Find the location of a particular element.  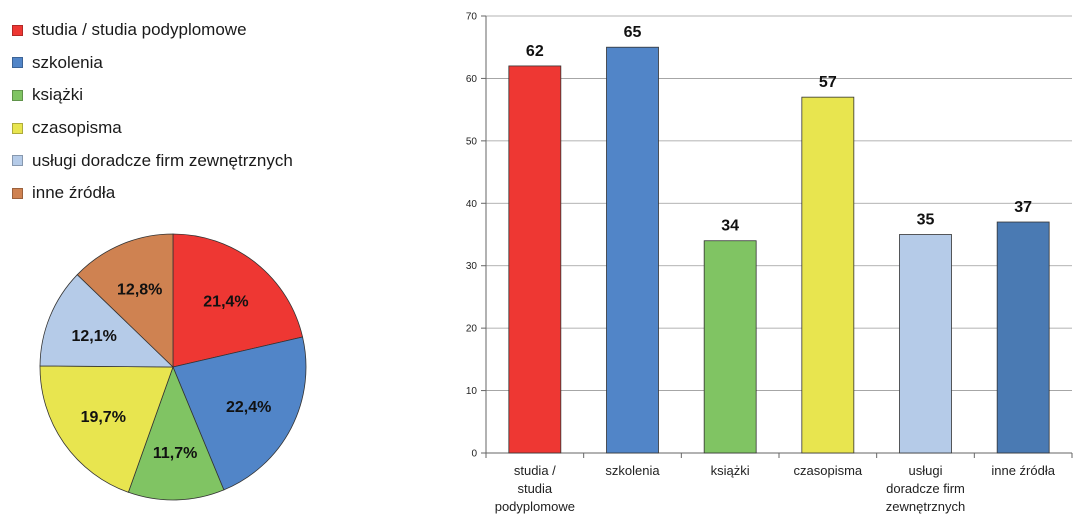

bar-value-label: 35 is located at coordinates (926, 220).